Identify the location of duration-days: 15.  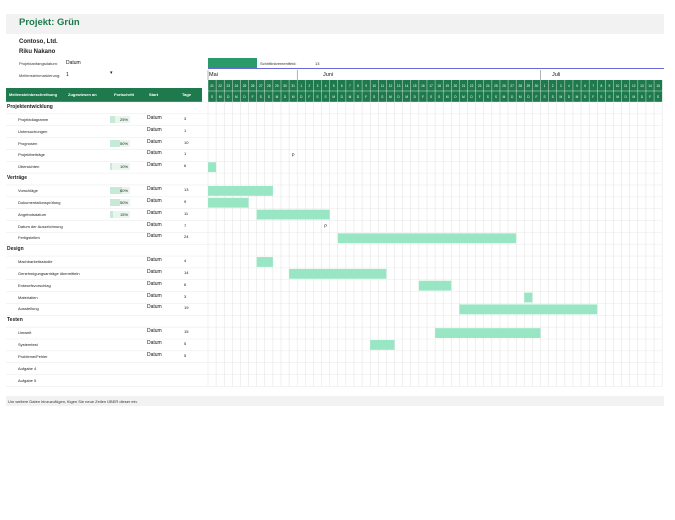
(186, 332).